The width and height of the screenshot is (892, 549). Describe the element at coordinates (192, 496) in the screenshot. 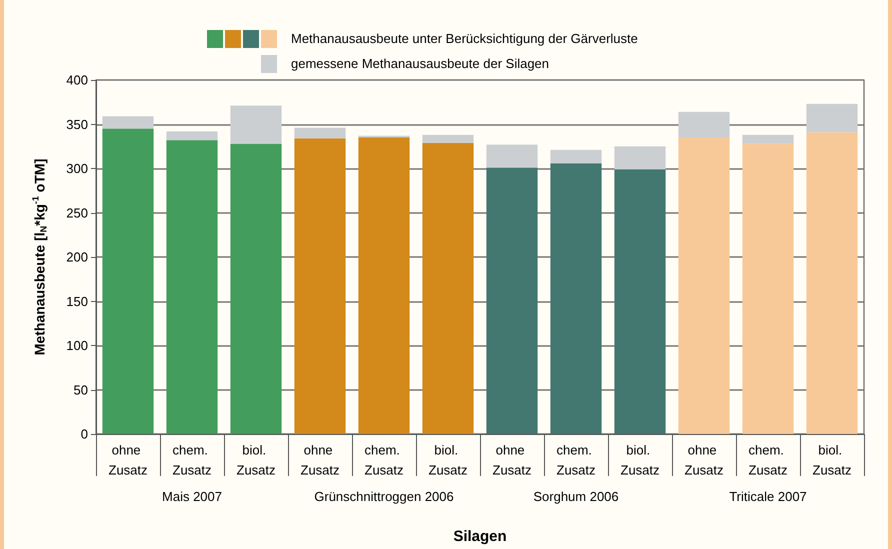

I see `text: Mais 2007` at that location.